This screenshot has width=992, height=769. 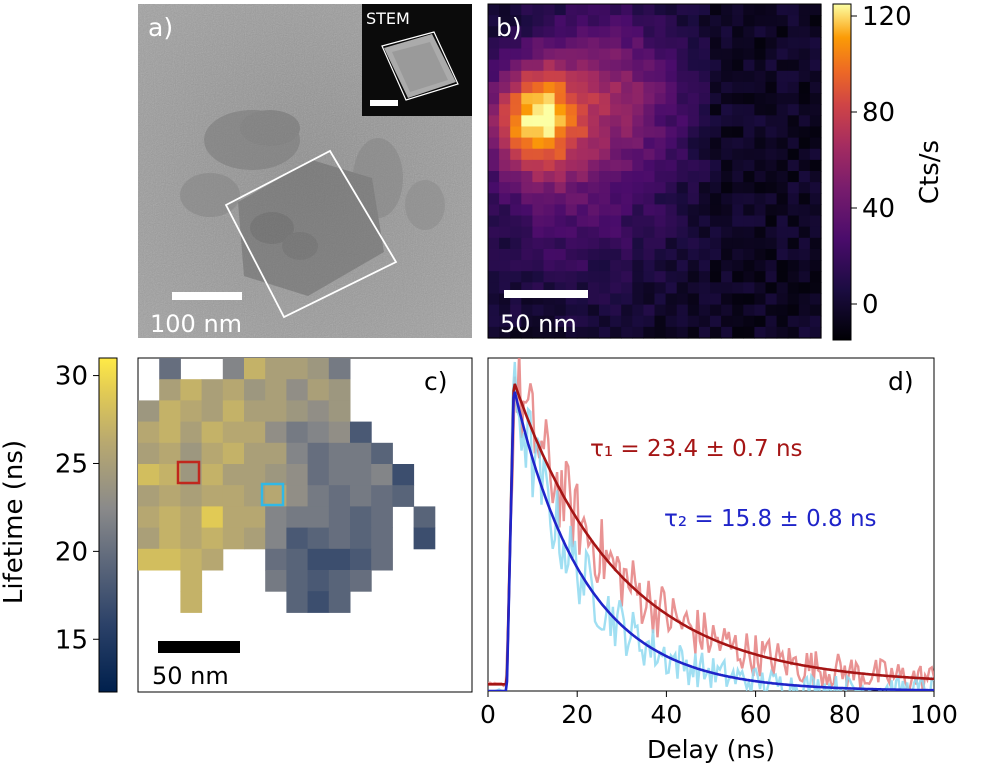 I want to click on x-tick-label: 60, so click(x=756, y=714).